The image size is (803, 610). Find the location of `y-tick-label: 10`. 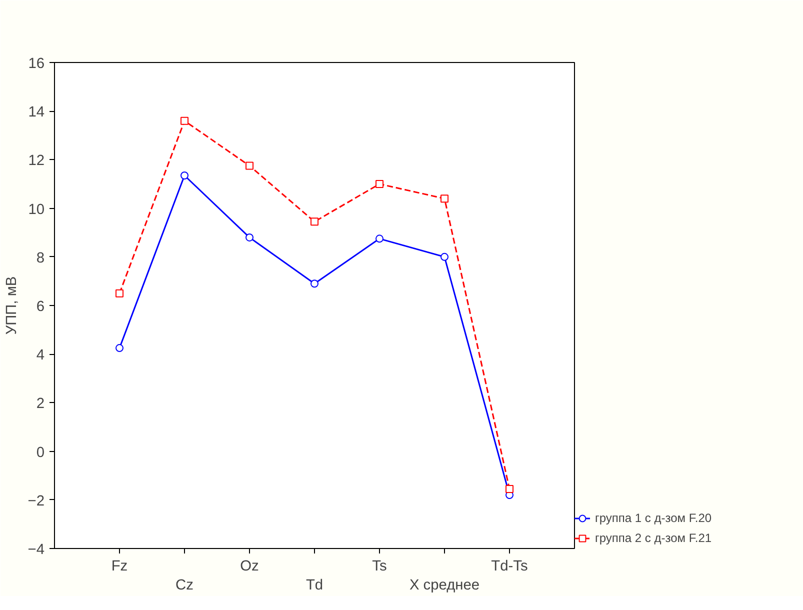

y-tick-label: 10 is located at coordinates (36, 210).